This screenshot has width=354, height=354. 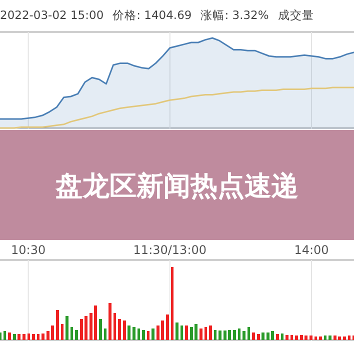 What do you see at coordinates (234, 15) in the screenshot?
I see `text: 涨幅: 3.32%` at bounding box center [234, 15].